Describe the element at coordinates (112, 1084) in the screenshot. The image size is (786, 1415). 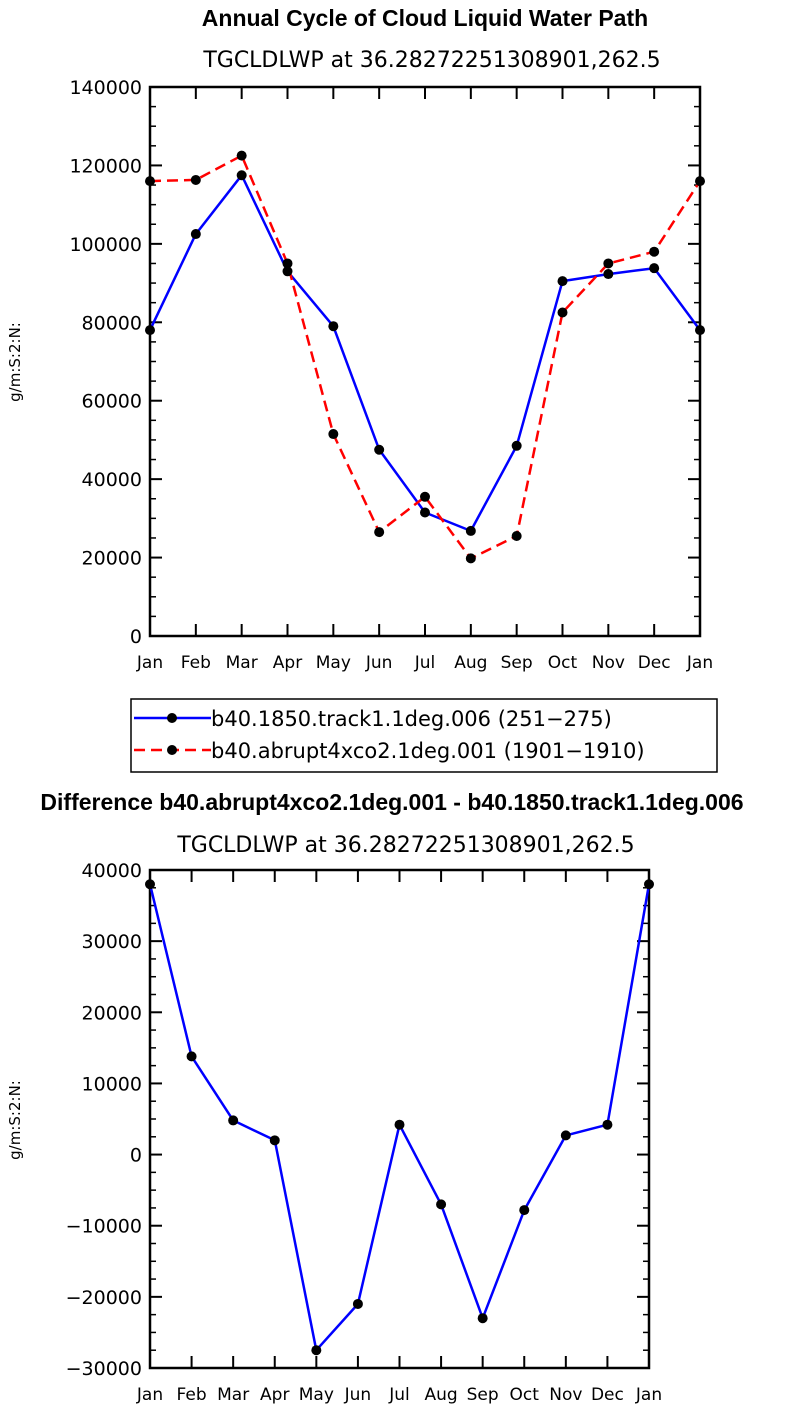
I see `chart2-ytick-label: 10000` at that location.